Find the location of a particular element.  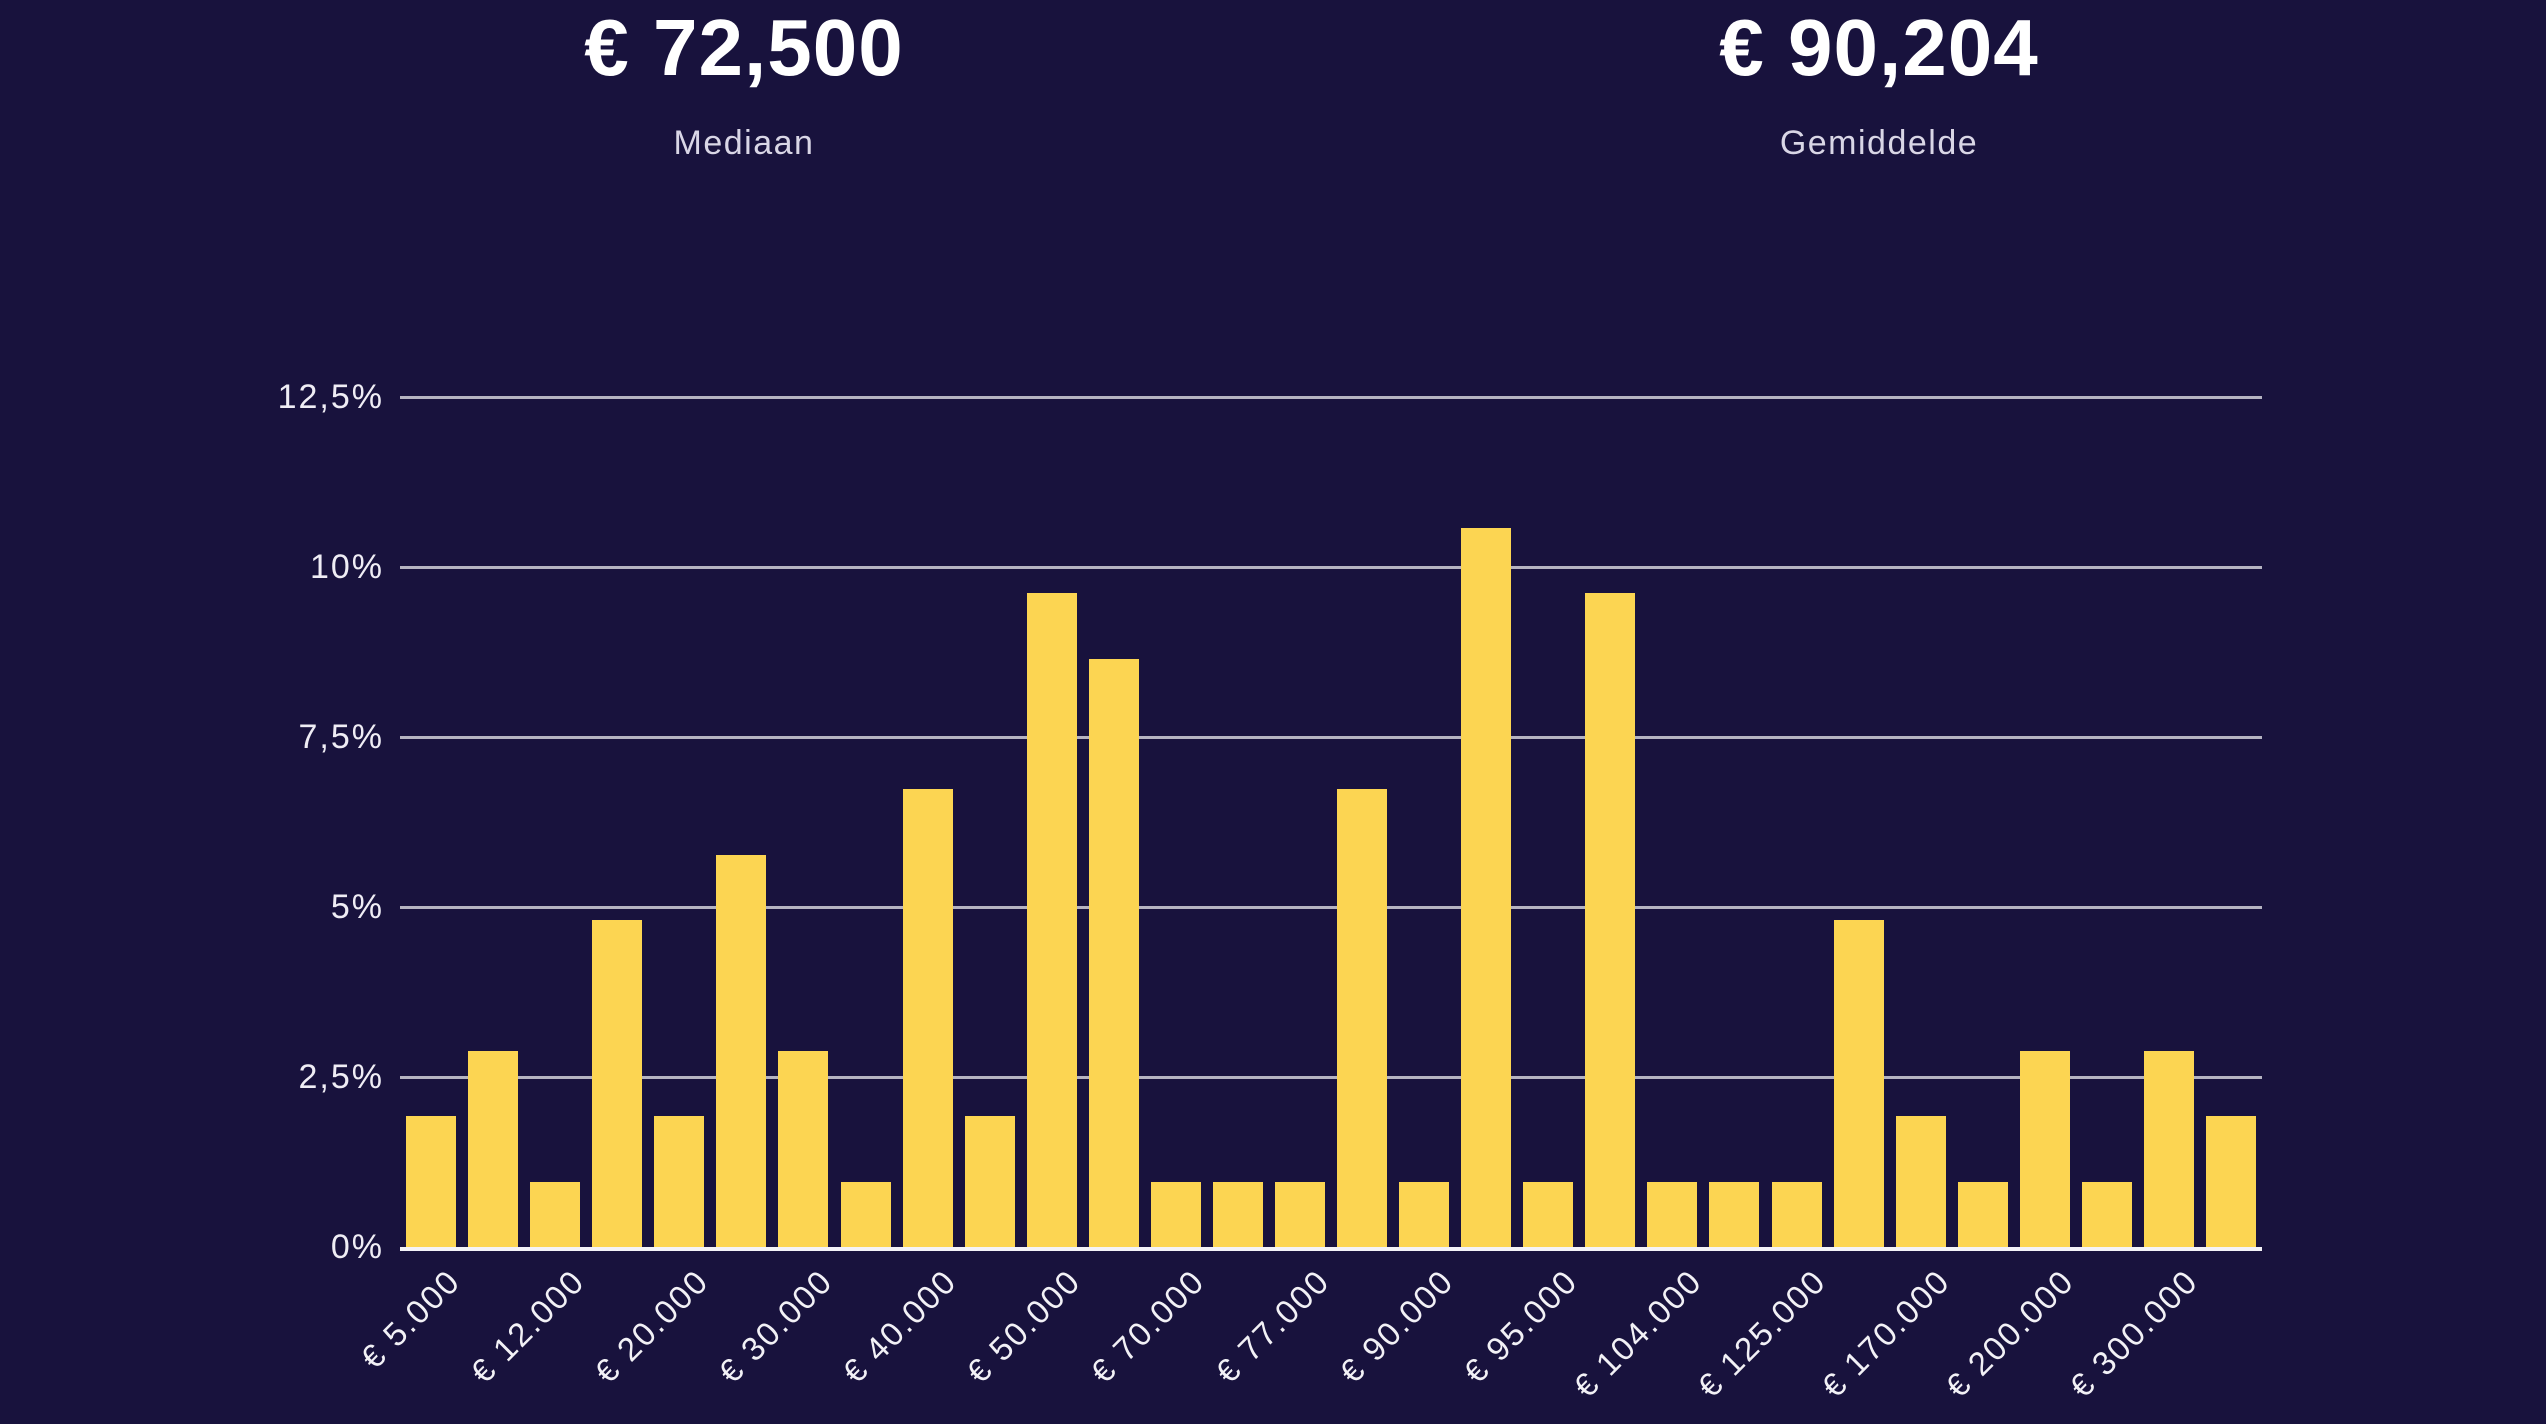

x-axis-tick-label: € 30.000 is located at coordinates (775, 1326).